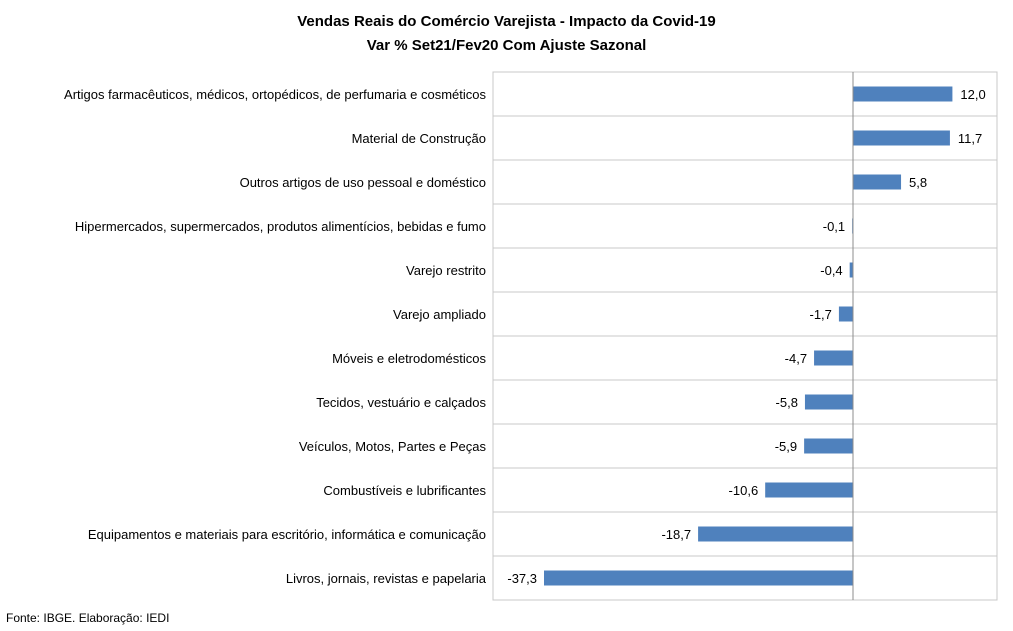 The width and height of the screenshot is (1013, 631). What do you see at coordinates (446, 270) in the screenshot?
I see `category-label: Varejo restrito` at bounding box center [446, 270].